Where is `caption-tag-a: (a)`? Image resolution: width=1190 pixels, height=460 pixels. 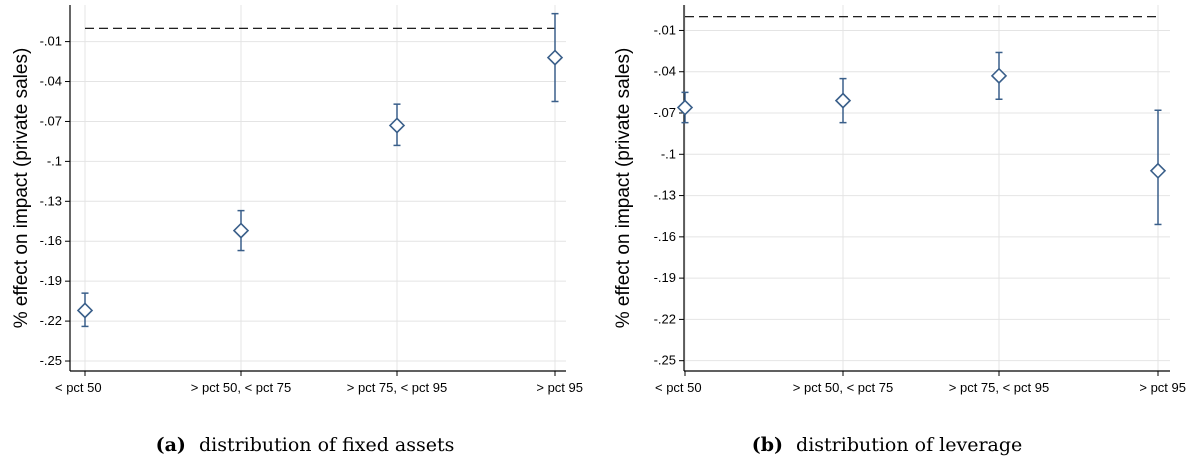
caption-tag-a: (a) is located at coordinates (171, 445).